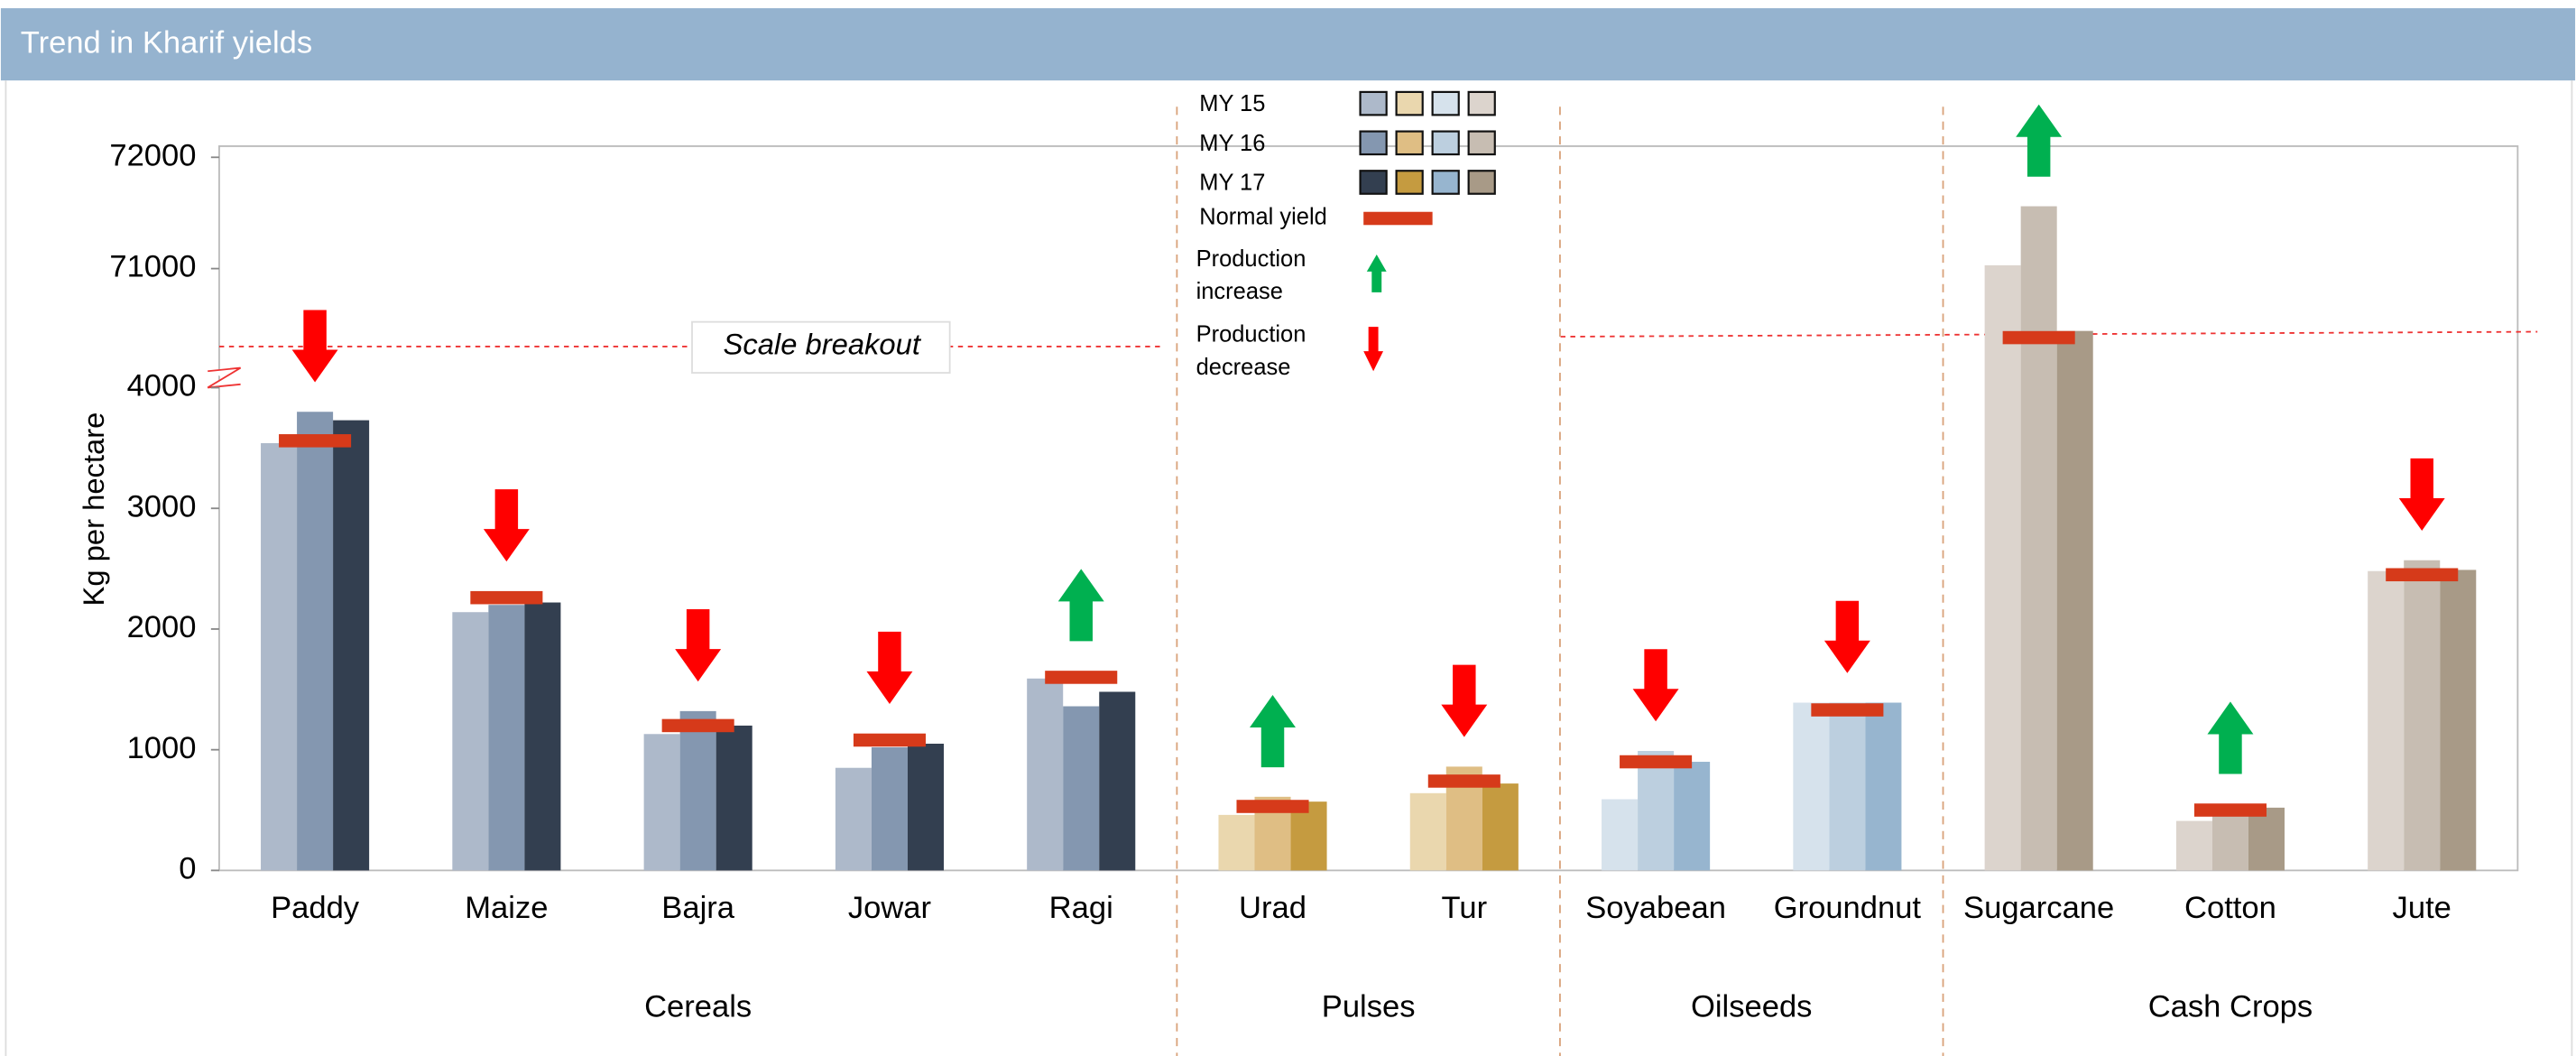 The width and height of the screenshot is (2576, 1056). What do you see at coordinates (1373, 349) in the screenshot?
I see `legend-arrow-down` at bounding box center [1373, 349].